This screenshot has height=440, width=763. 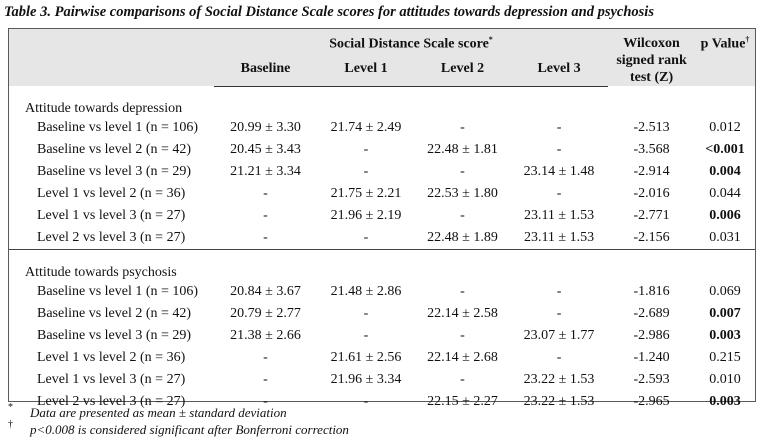 I want to click on section-divider-line, so click(x=382, y=249).